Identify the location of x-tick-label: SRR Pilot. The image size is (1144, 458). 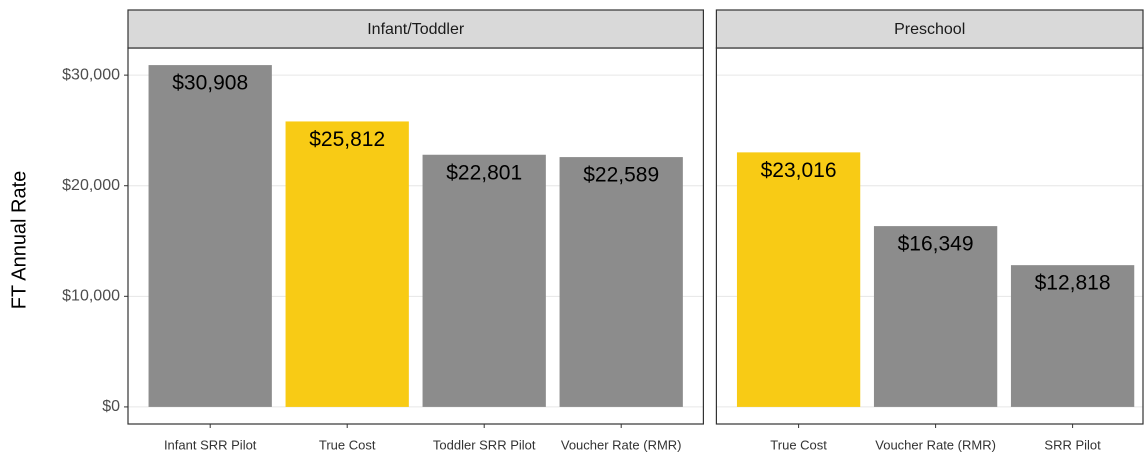
(1072, 444).